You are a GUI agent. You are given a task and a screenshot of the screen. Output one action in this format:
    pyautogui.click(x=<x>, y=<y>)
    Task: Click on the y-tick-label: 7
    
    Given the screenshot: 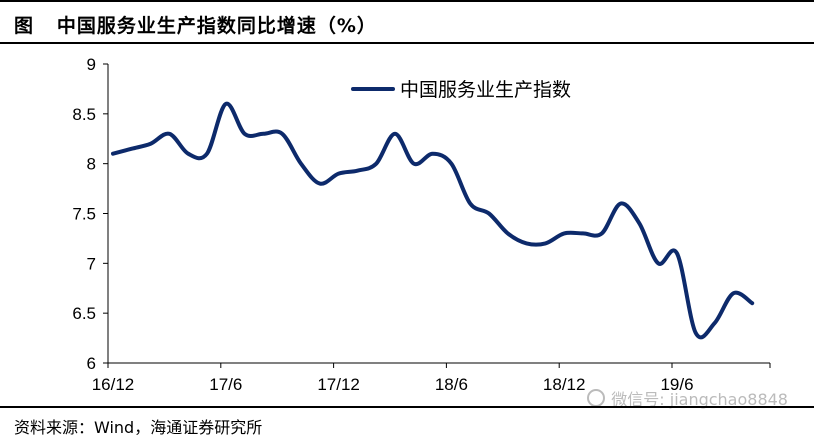 What is the action you would take?
    pyautogui.click(x=91, y=263)
    